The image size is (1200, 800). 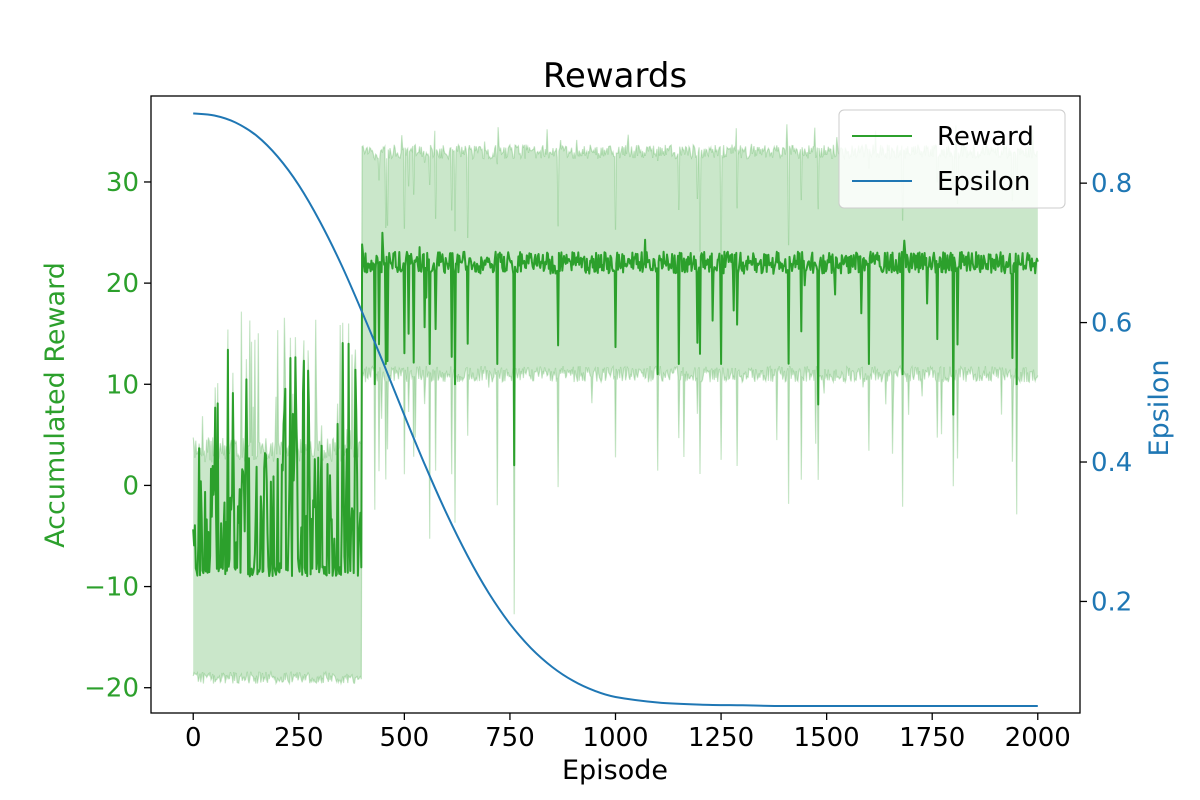 What do you see at coordinates (1111, 324) in the screenshot?
I see `right-y-tick-label: 0.6` at bounding box center [1111, 324].